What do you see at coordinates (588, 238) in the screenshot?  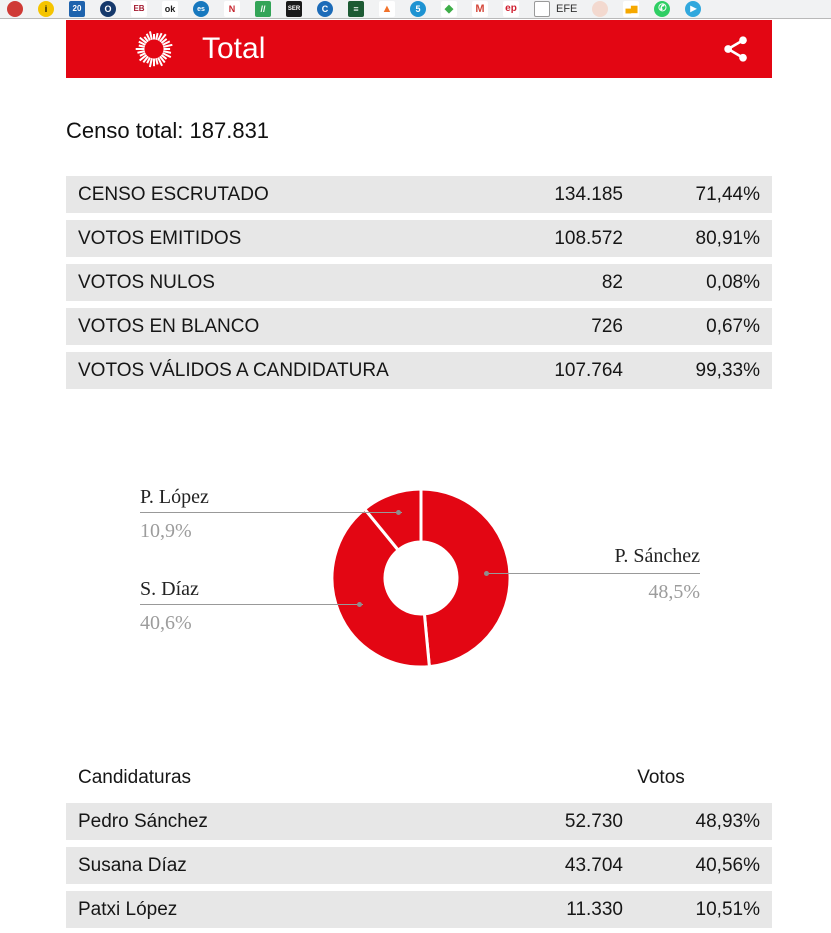 I see `stats-value: 108.572` at bounding box center [588, 238].